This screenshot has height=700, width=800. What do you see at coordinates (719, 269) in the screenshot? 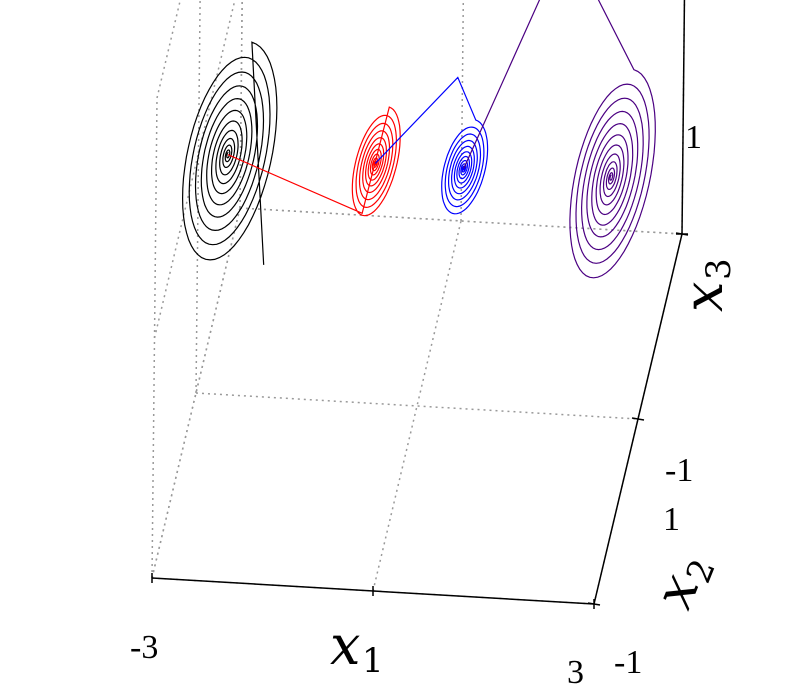
I see `svg-text: 3` at bounding box center [719, 269].